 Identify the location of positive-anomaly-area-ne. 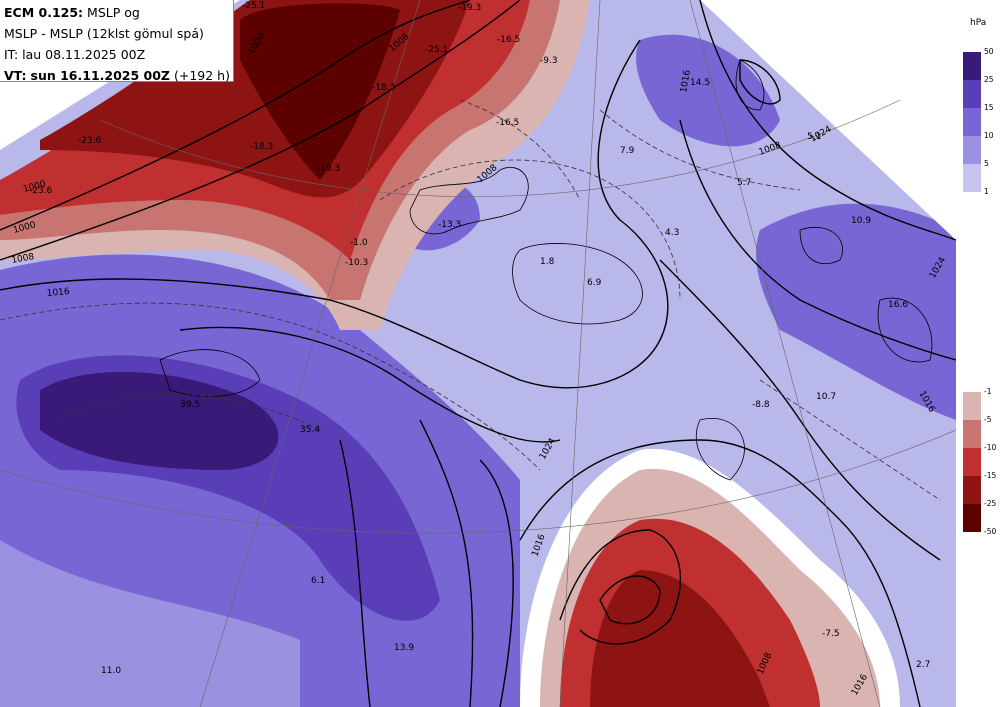
(708, 90).